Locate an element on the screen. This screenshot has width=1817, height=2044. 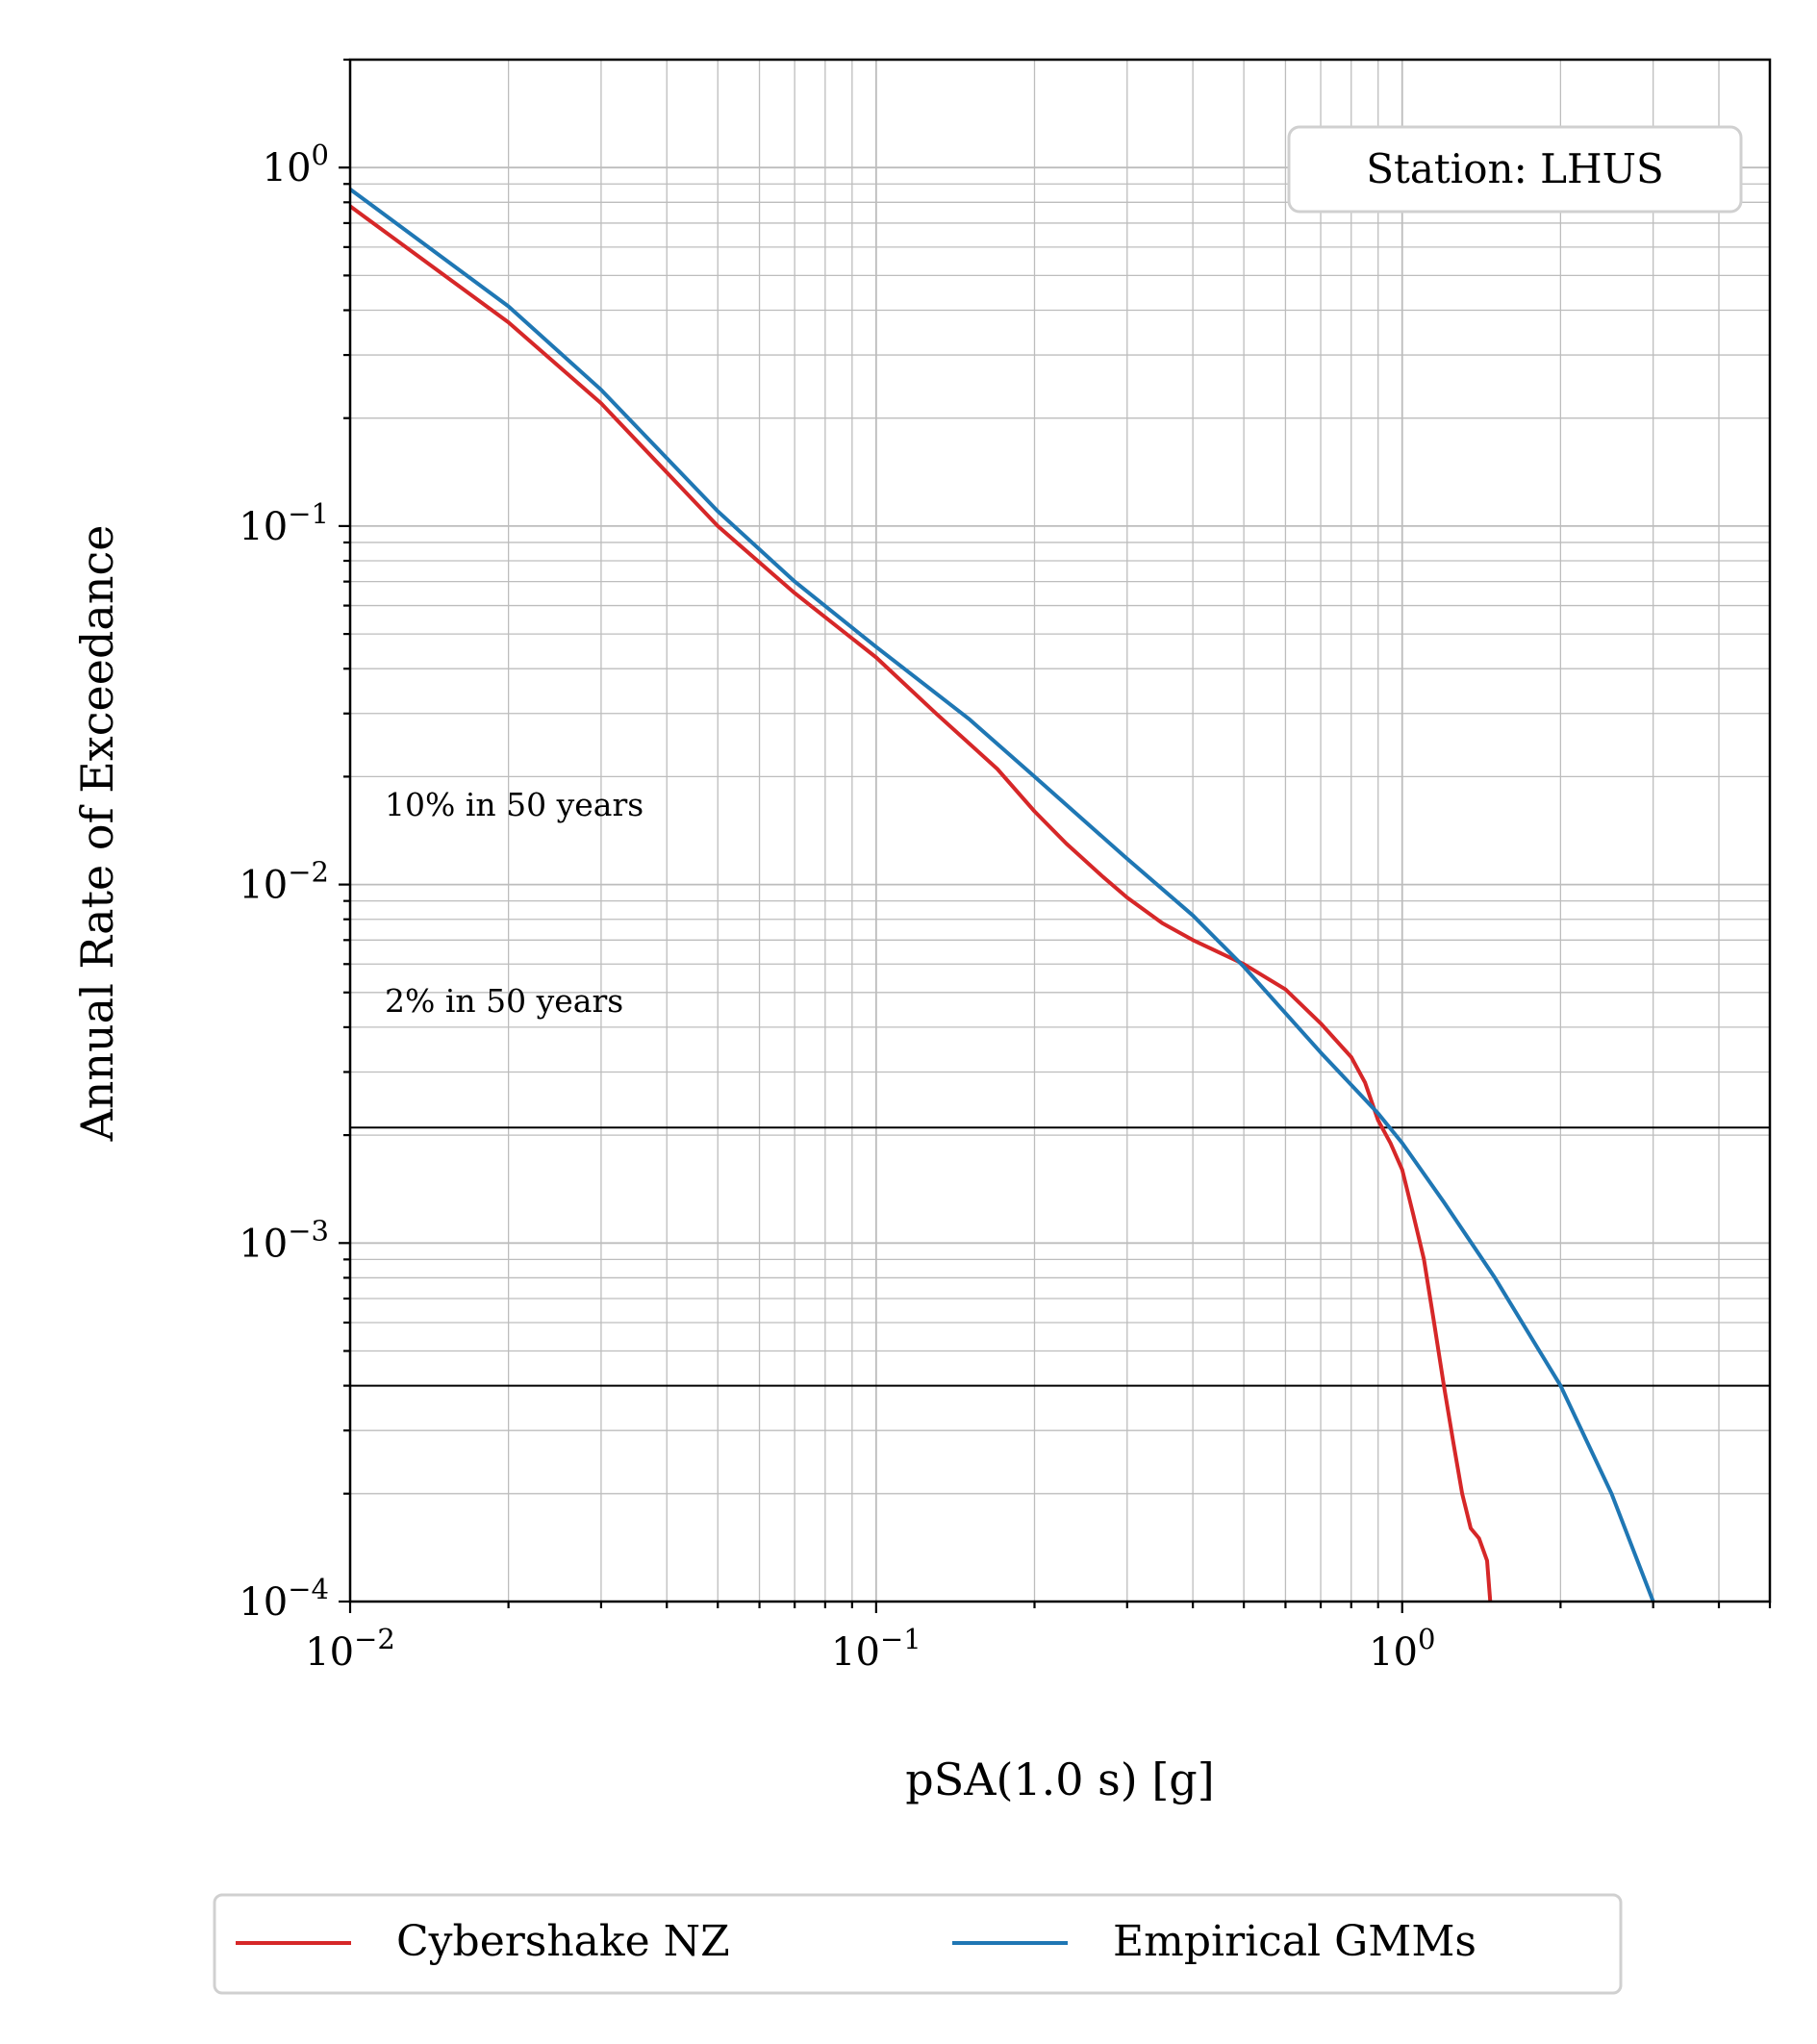
x-axis-label: pSA(1.0 s) [g] is located at coordinates (1059, 1779).